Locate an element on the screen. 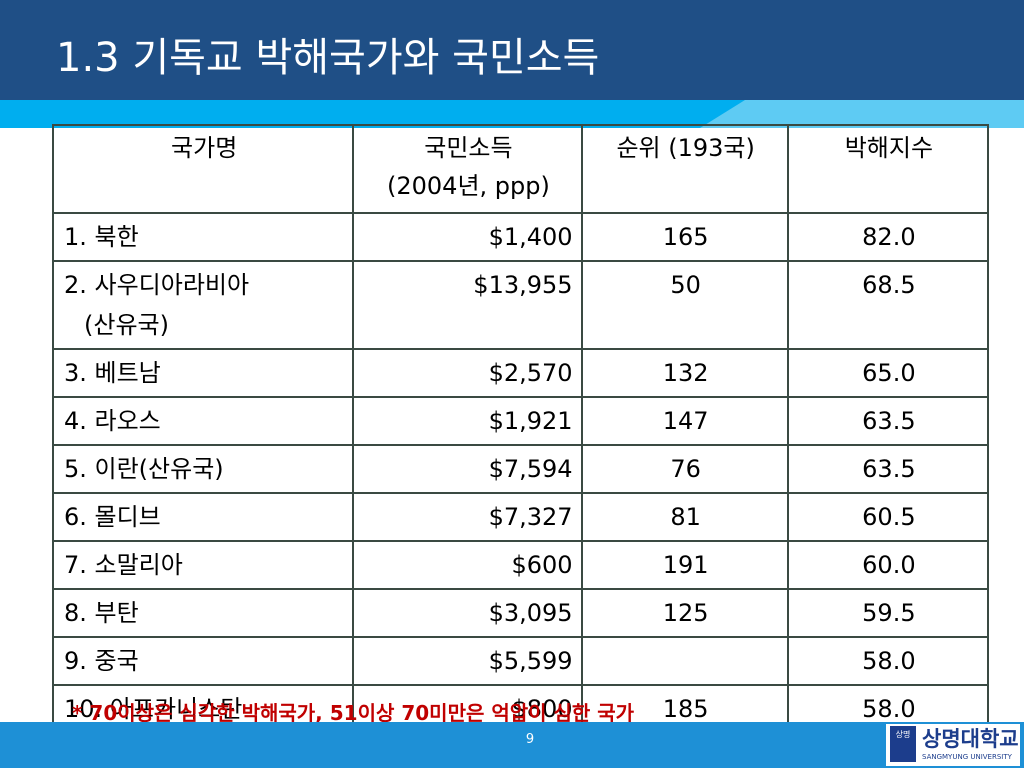  cell-income: $7,327 is located at coordinates (467, 517).